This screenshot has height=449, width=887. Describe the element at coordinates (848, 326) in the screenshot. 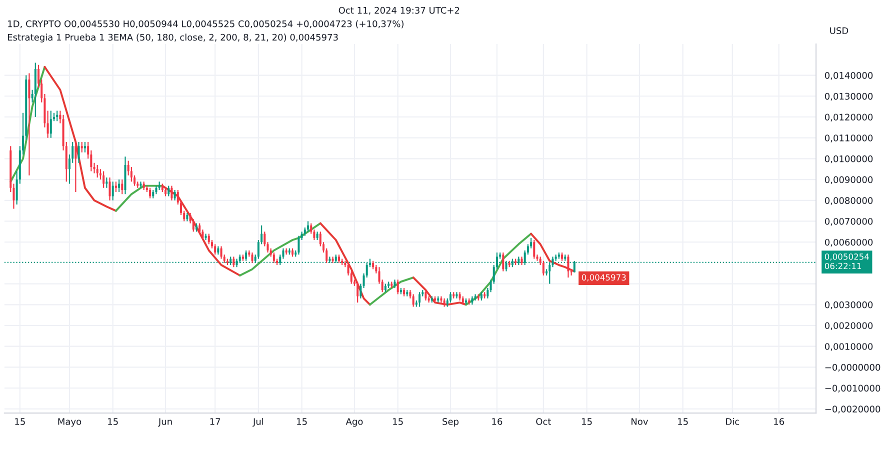

I see `y-tick-label: 0,0020000` at that location.